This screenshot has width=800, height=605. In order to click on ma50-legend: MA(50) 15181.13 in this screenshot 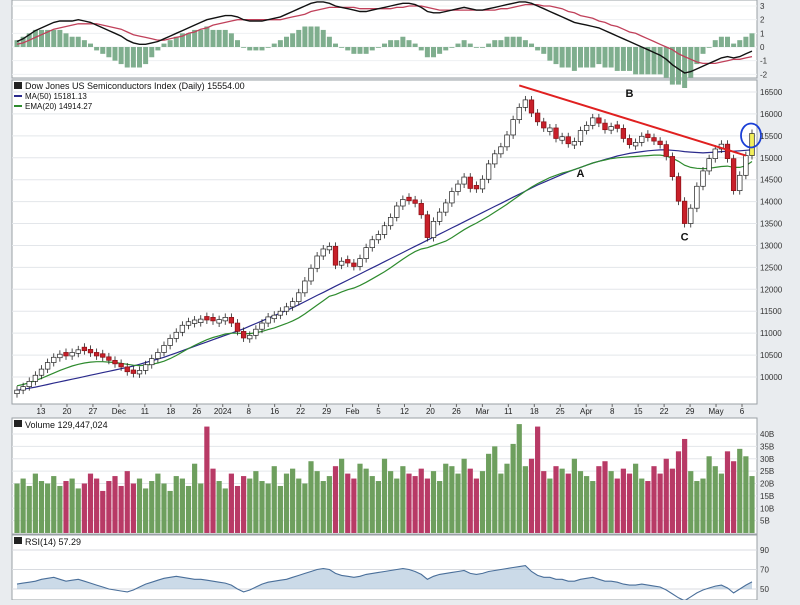, I will do `click(56, 96)`.